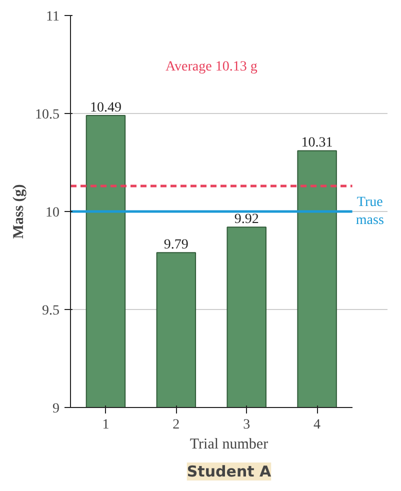  I want to click on y-tick-label: 11, so click(53, 17).